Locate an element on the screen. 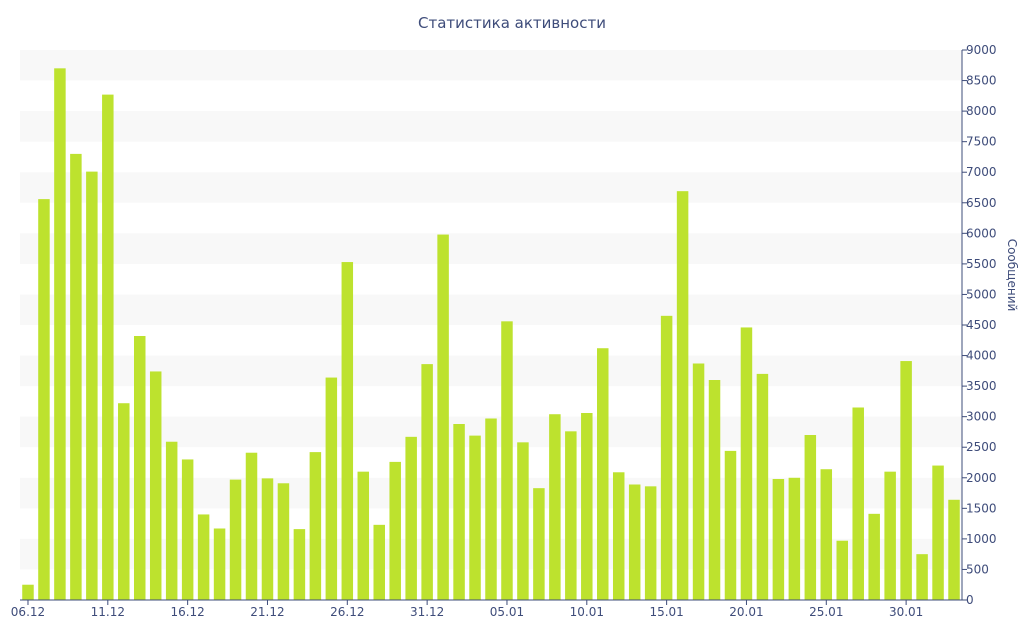  x-tick-label: 25.01 is located at coordinates (826, 612).